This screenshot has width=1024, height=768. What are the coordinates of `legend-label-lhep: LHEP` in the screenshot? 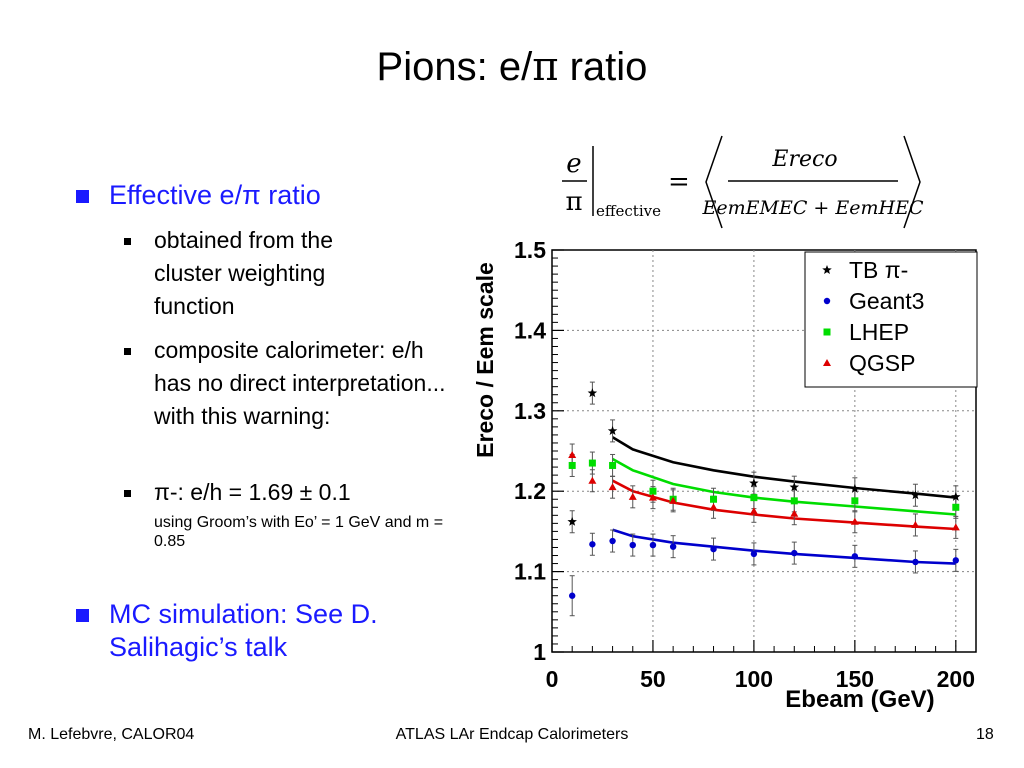 It's located at (879, 332).